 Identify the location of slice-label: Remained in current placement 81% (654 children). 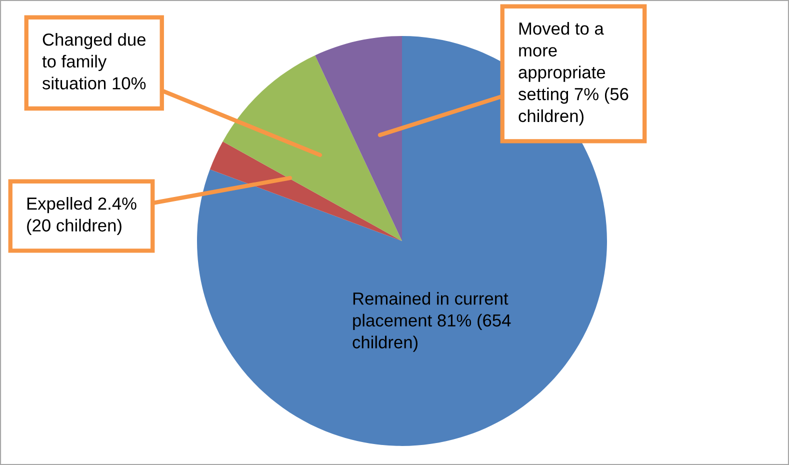
(431, 322).